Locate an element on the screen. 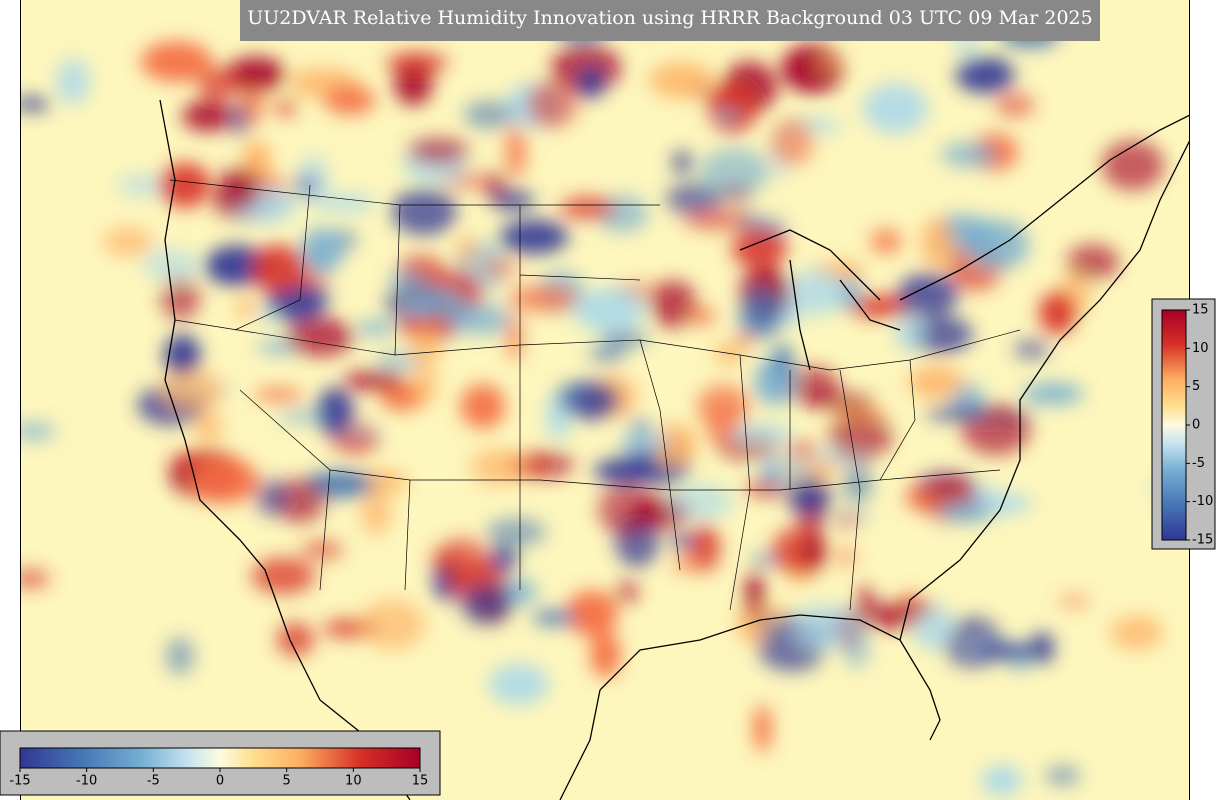 The image size is (1216, 800). colorbar-tick-label: 15 is located at coordinates (420, 781).